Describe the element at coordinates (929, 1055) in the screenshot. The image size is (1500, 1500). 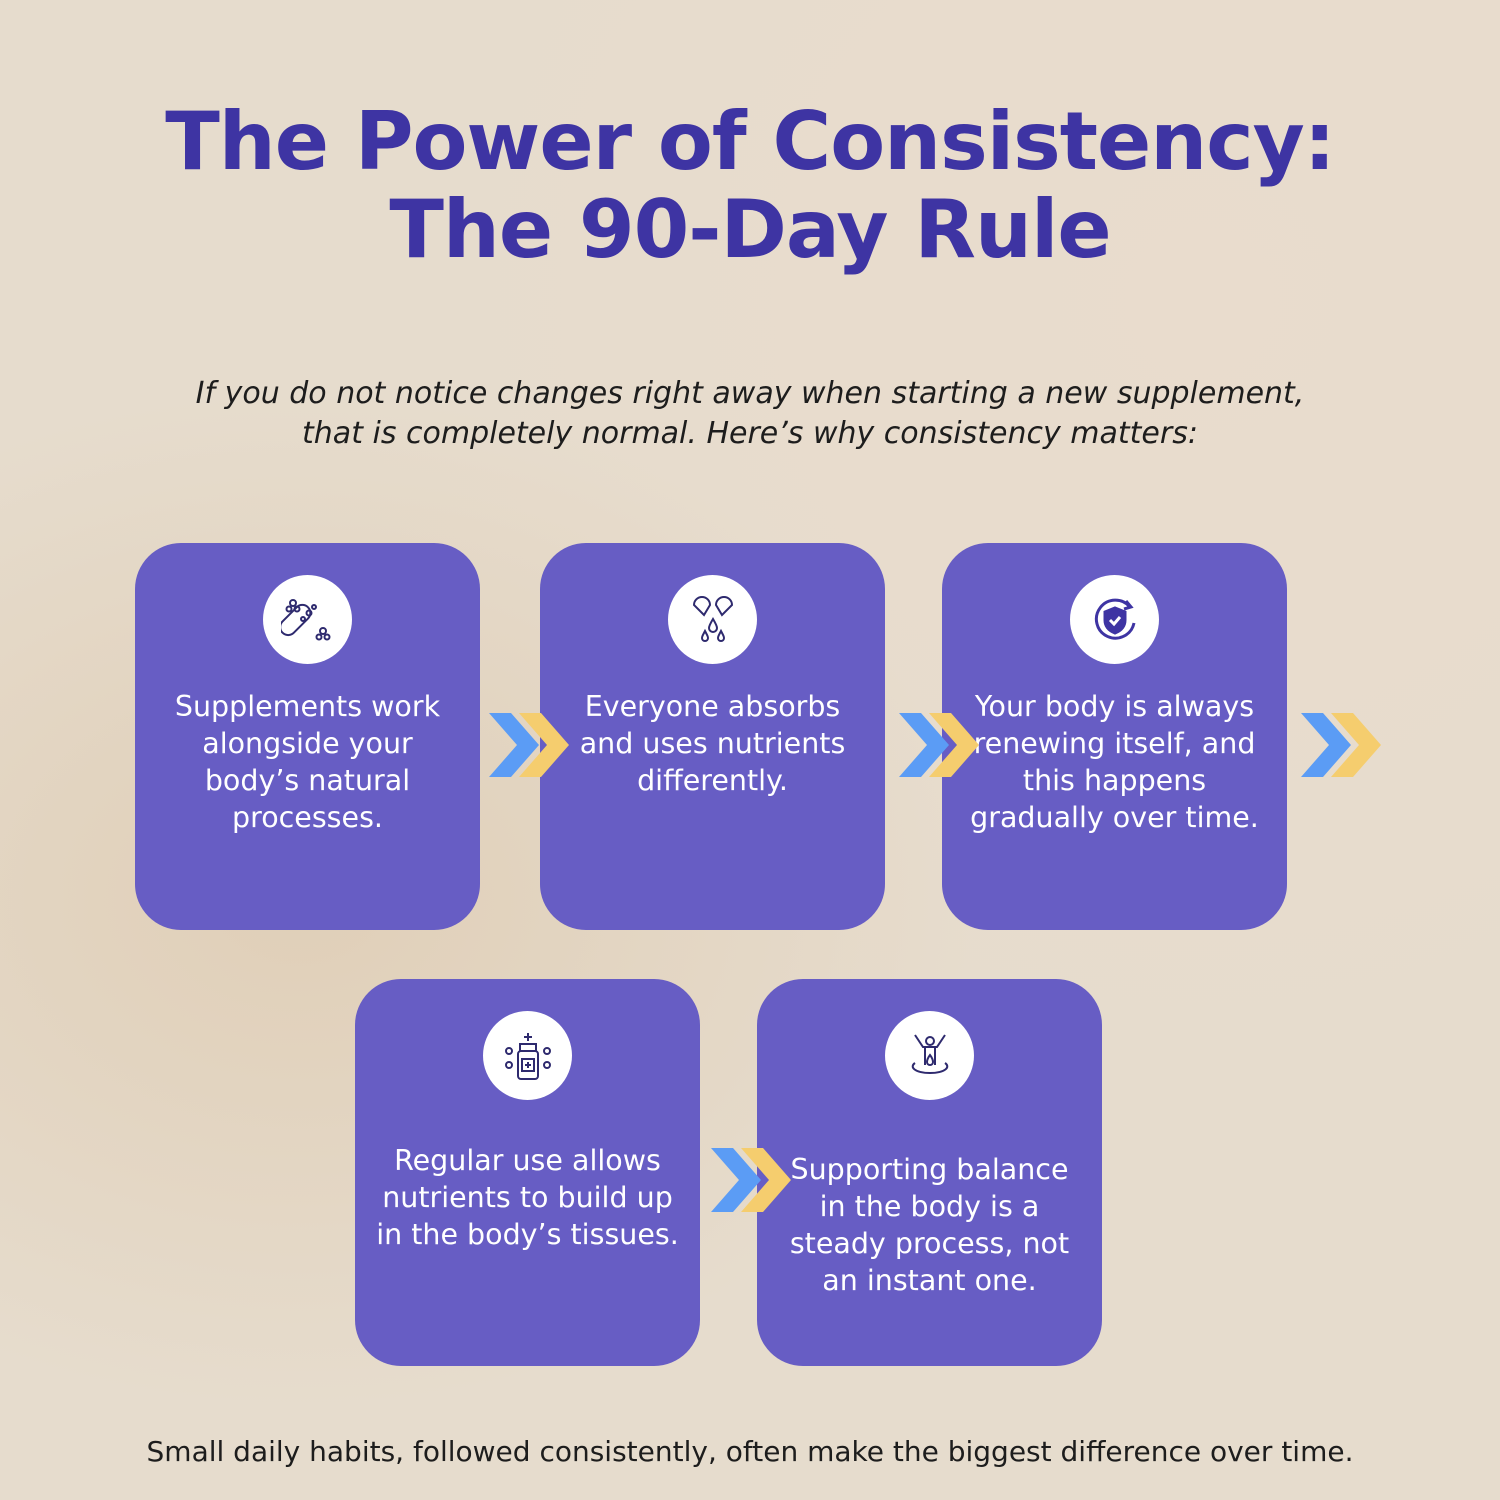
I see `balanced-person-icon` at that location.